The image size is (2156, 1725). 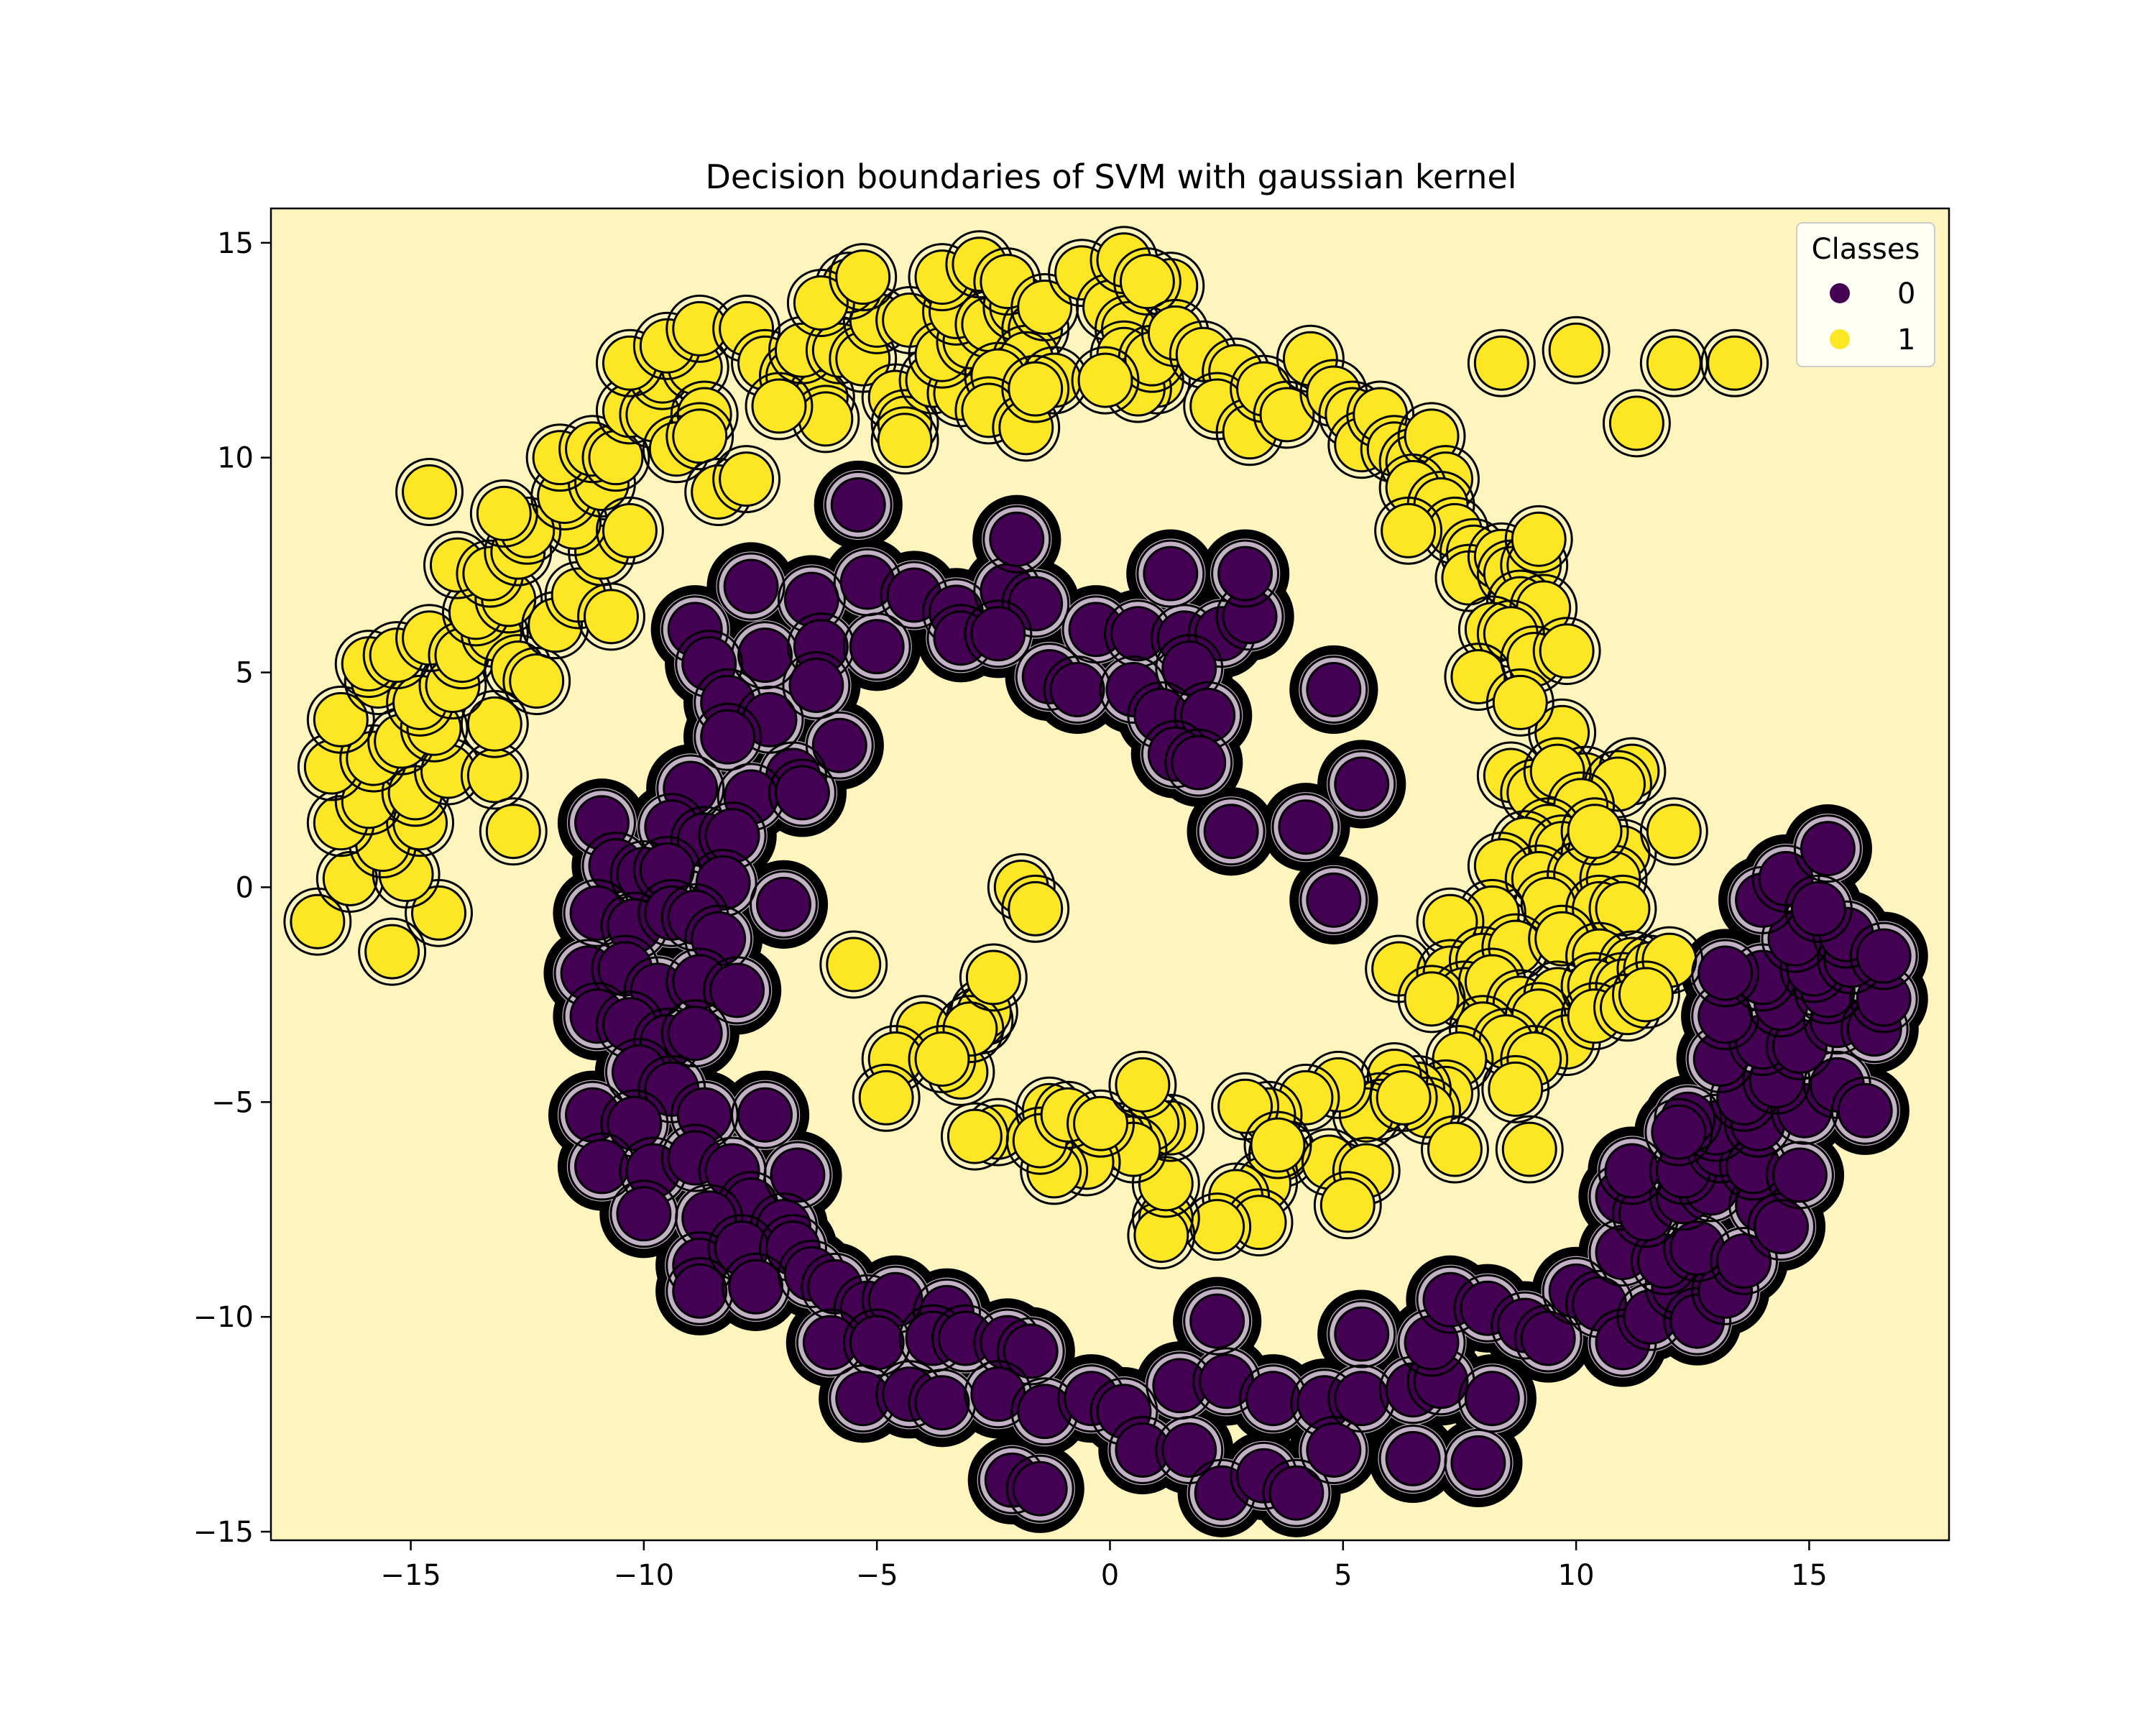 What do you see at coordinates (245, 673) in the screenshot?
I see `y-tick-label: 5` at bounding box center [245, 673].